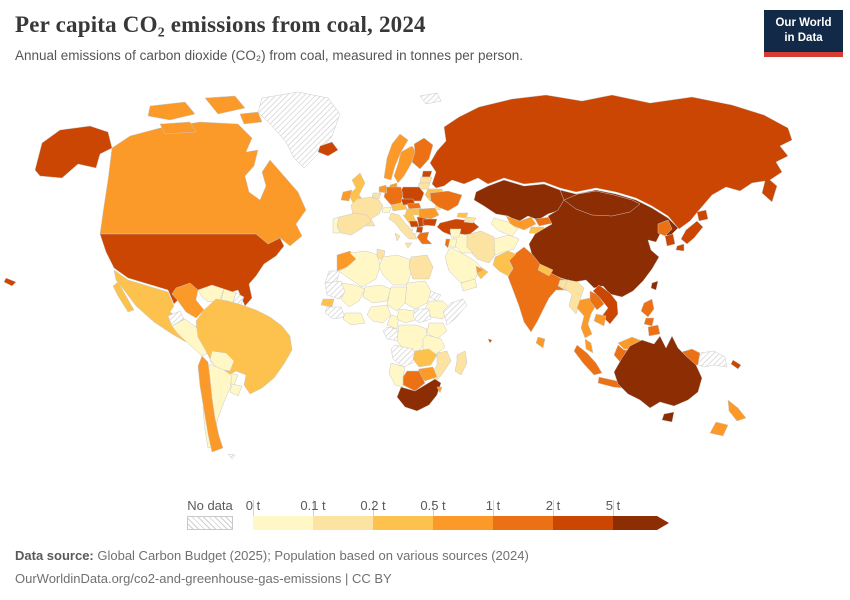 Image resolution: width=850 pixels, height=600 pixels. What do you see at coordinates (692, 232) in the screenshot?
I see `country-japan-honshu` at bounding box center [692, 232].